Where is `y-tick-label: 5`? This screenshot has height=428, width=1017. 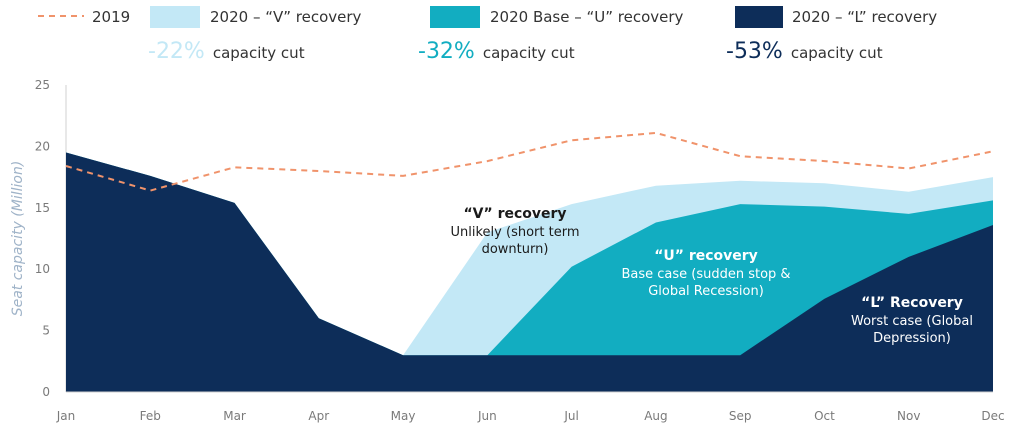 y-tick-label: 5 is located at coordinates (46, 331).